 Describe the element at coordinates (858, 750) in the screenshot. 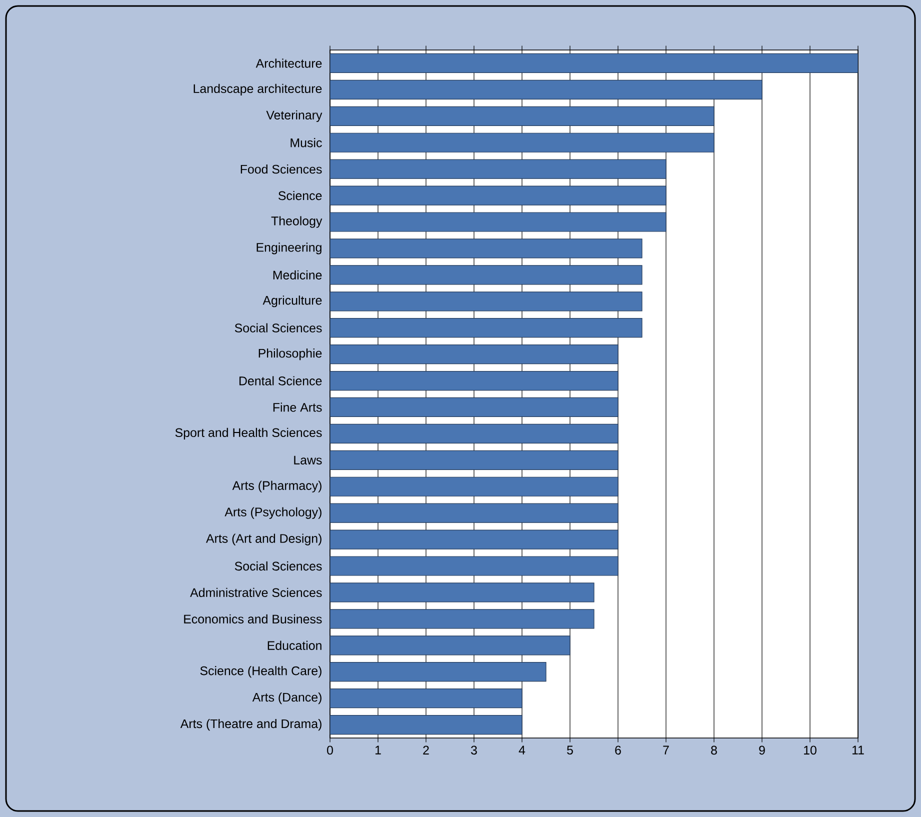

I see `x-tick-label: 11` at that location.